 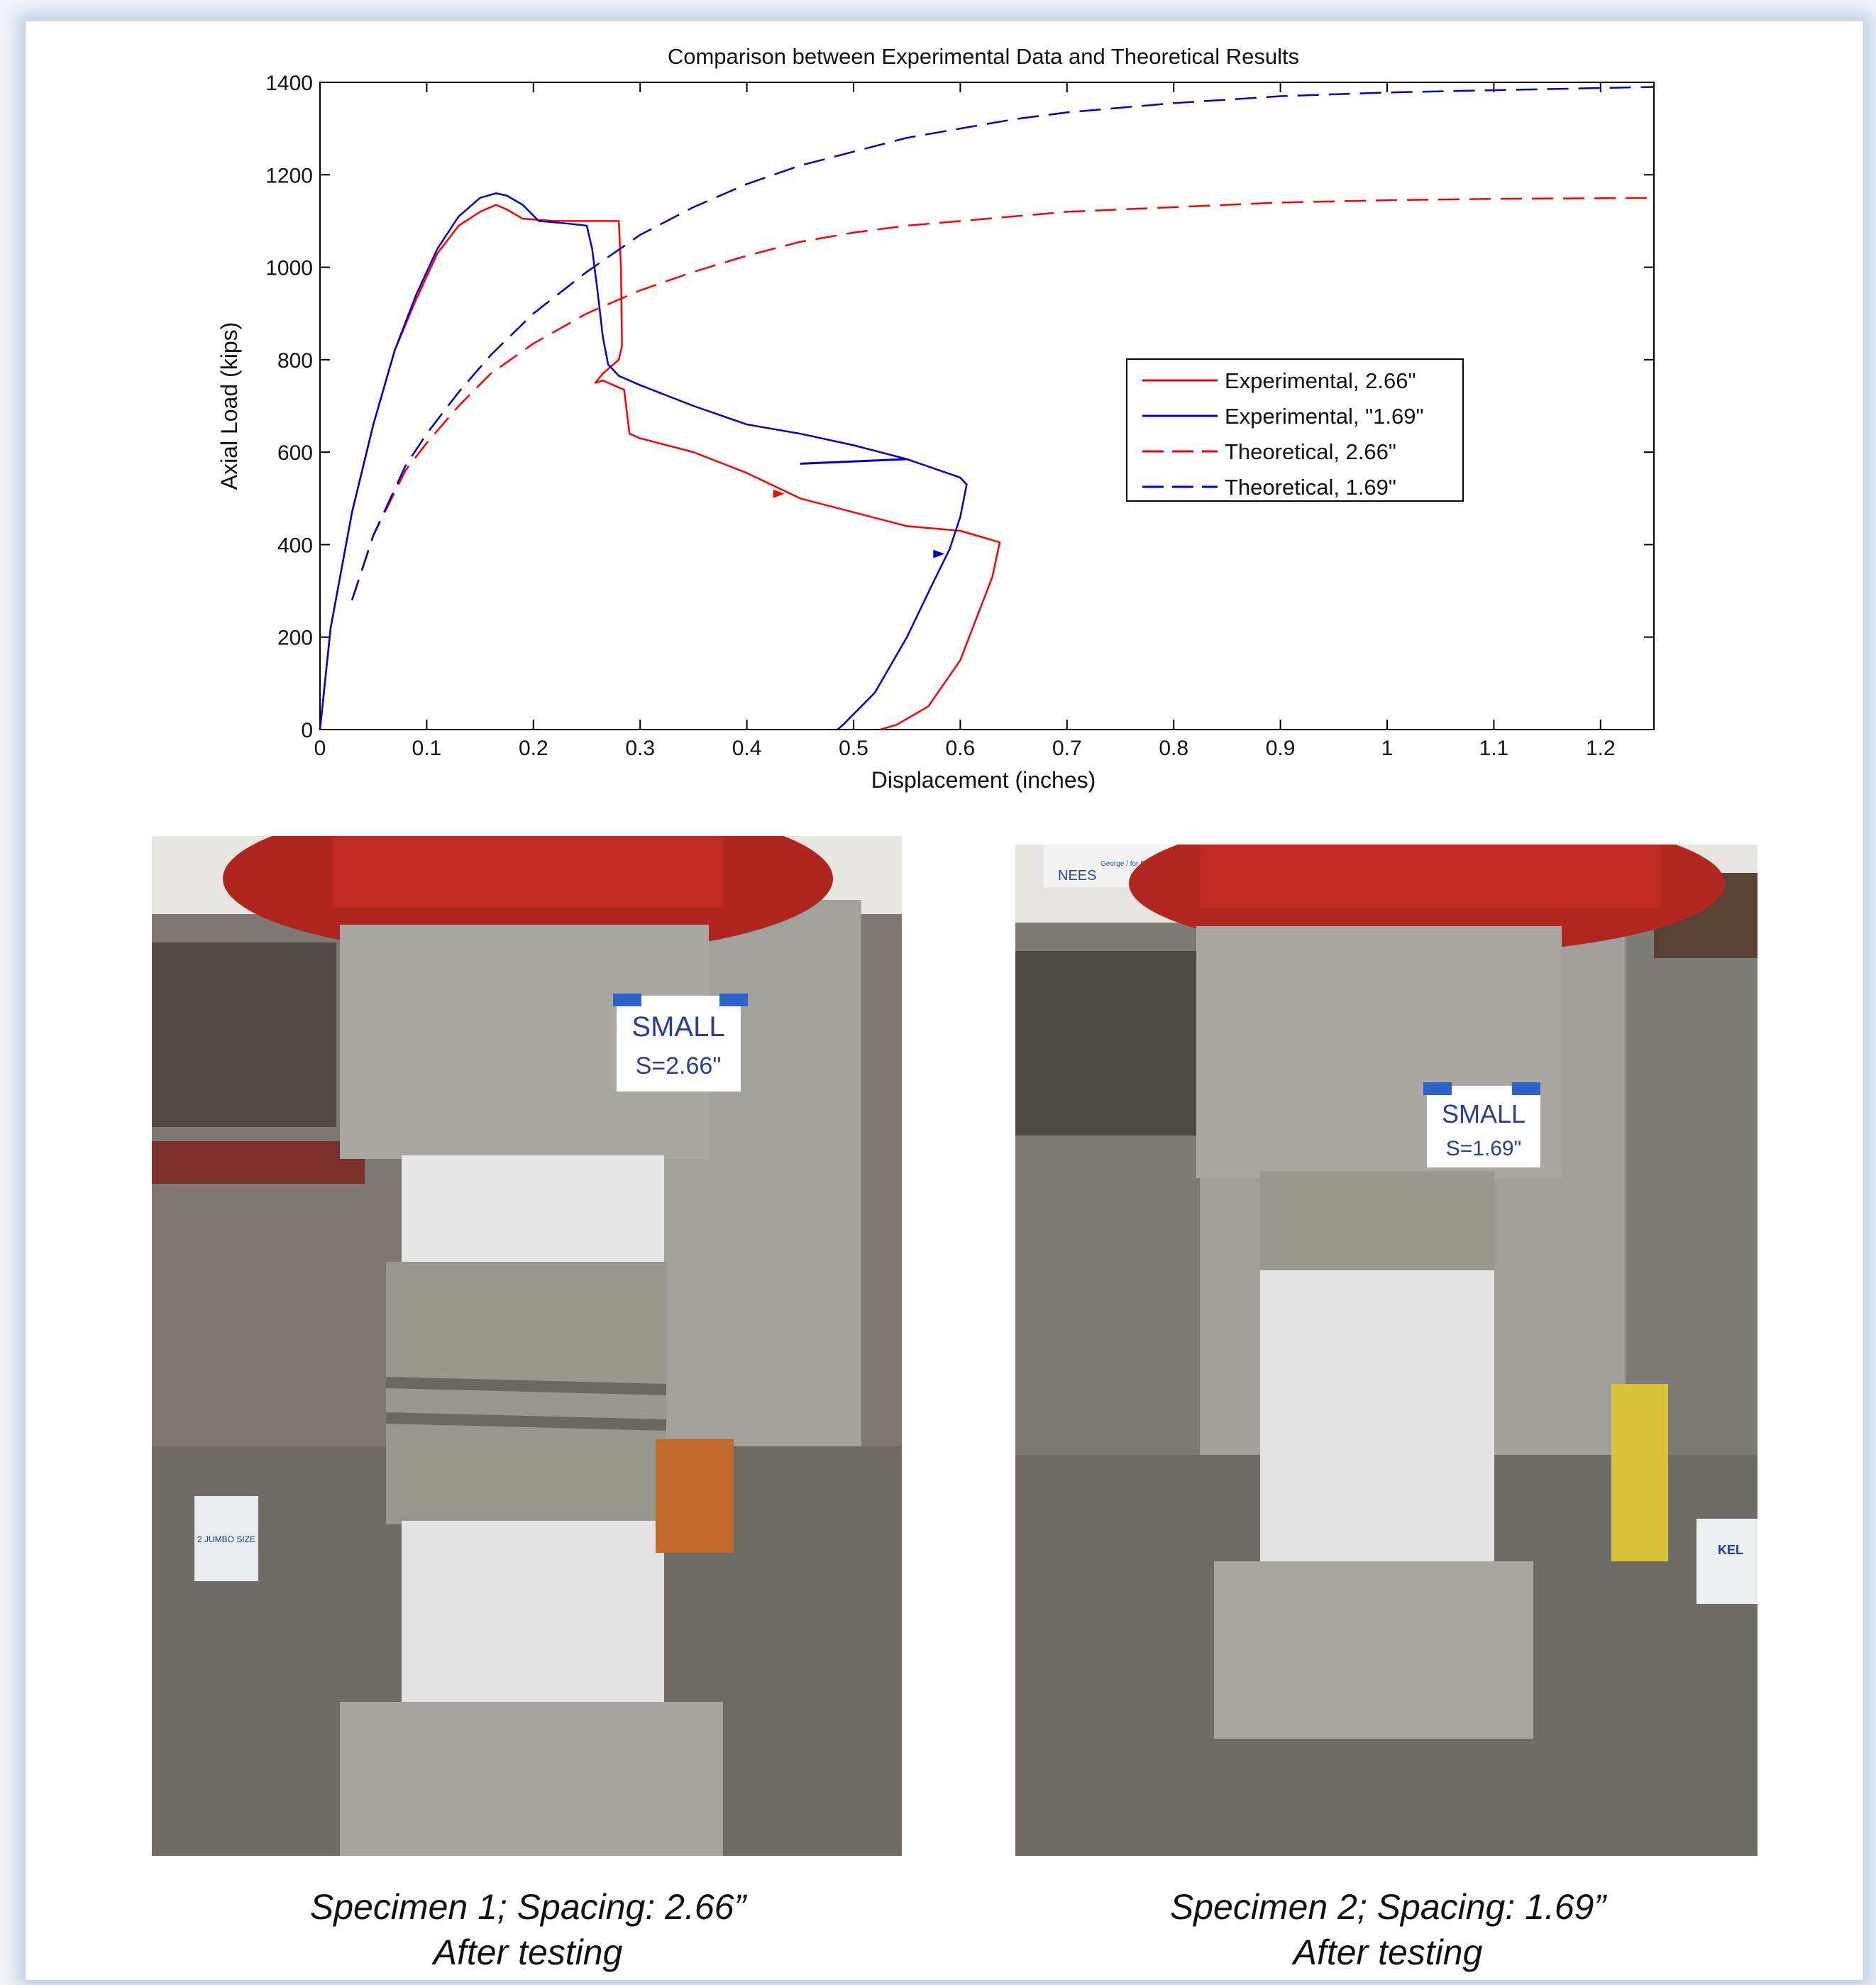 What do you see at coordinates (640, 748) in the screenshot?
I see `x-tick-label: 0.3` at bounding box center [640, 748].